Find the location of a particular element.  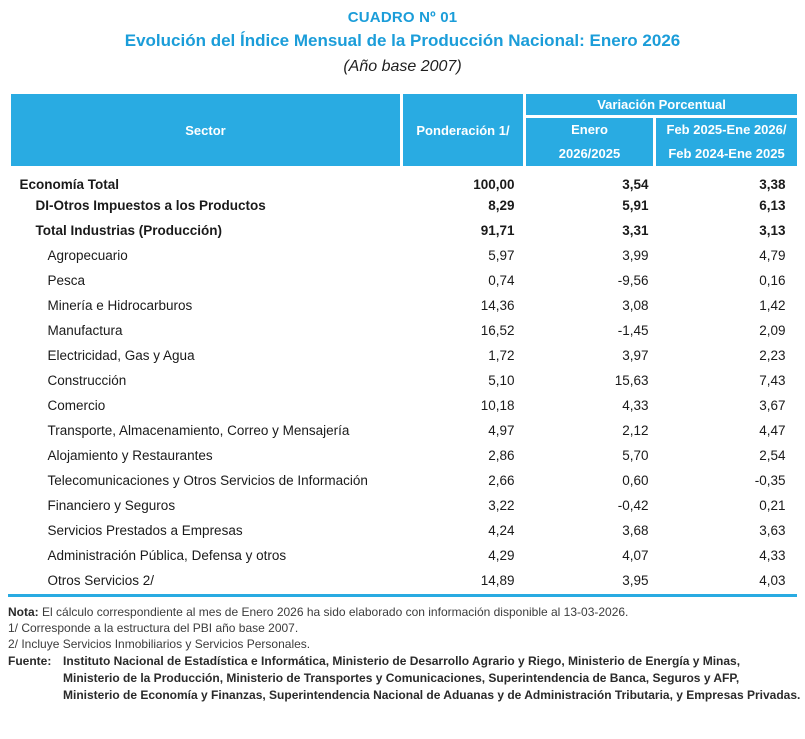

sector-cell: Otros Servicios 2/ is located at coordinates (101, 580).